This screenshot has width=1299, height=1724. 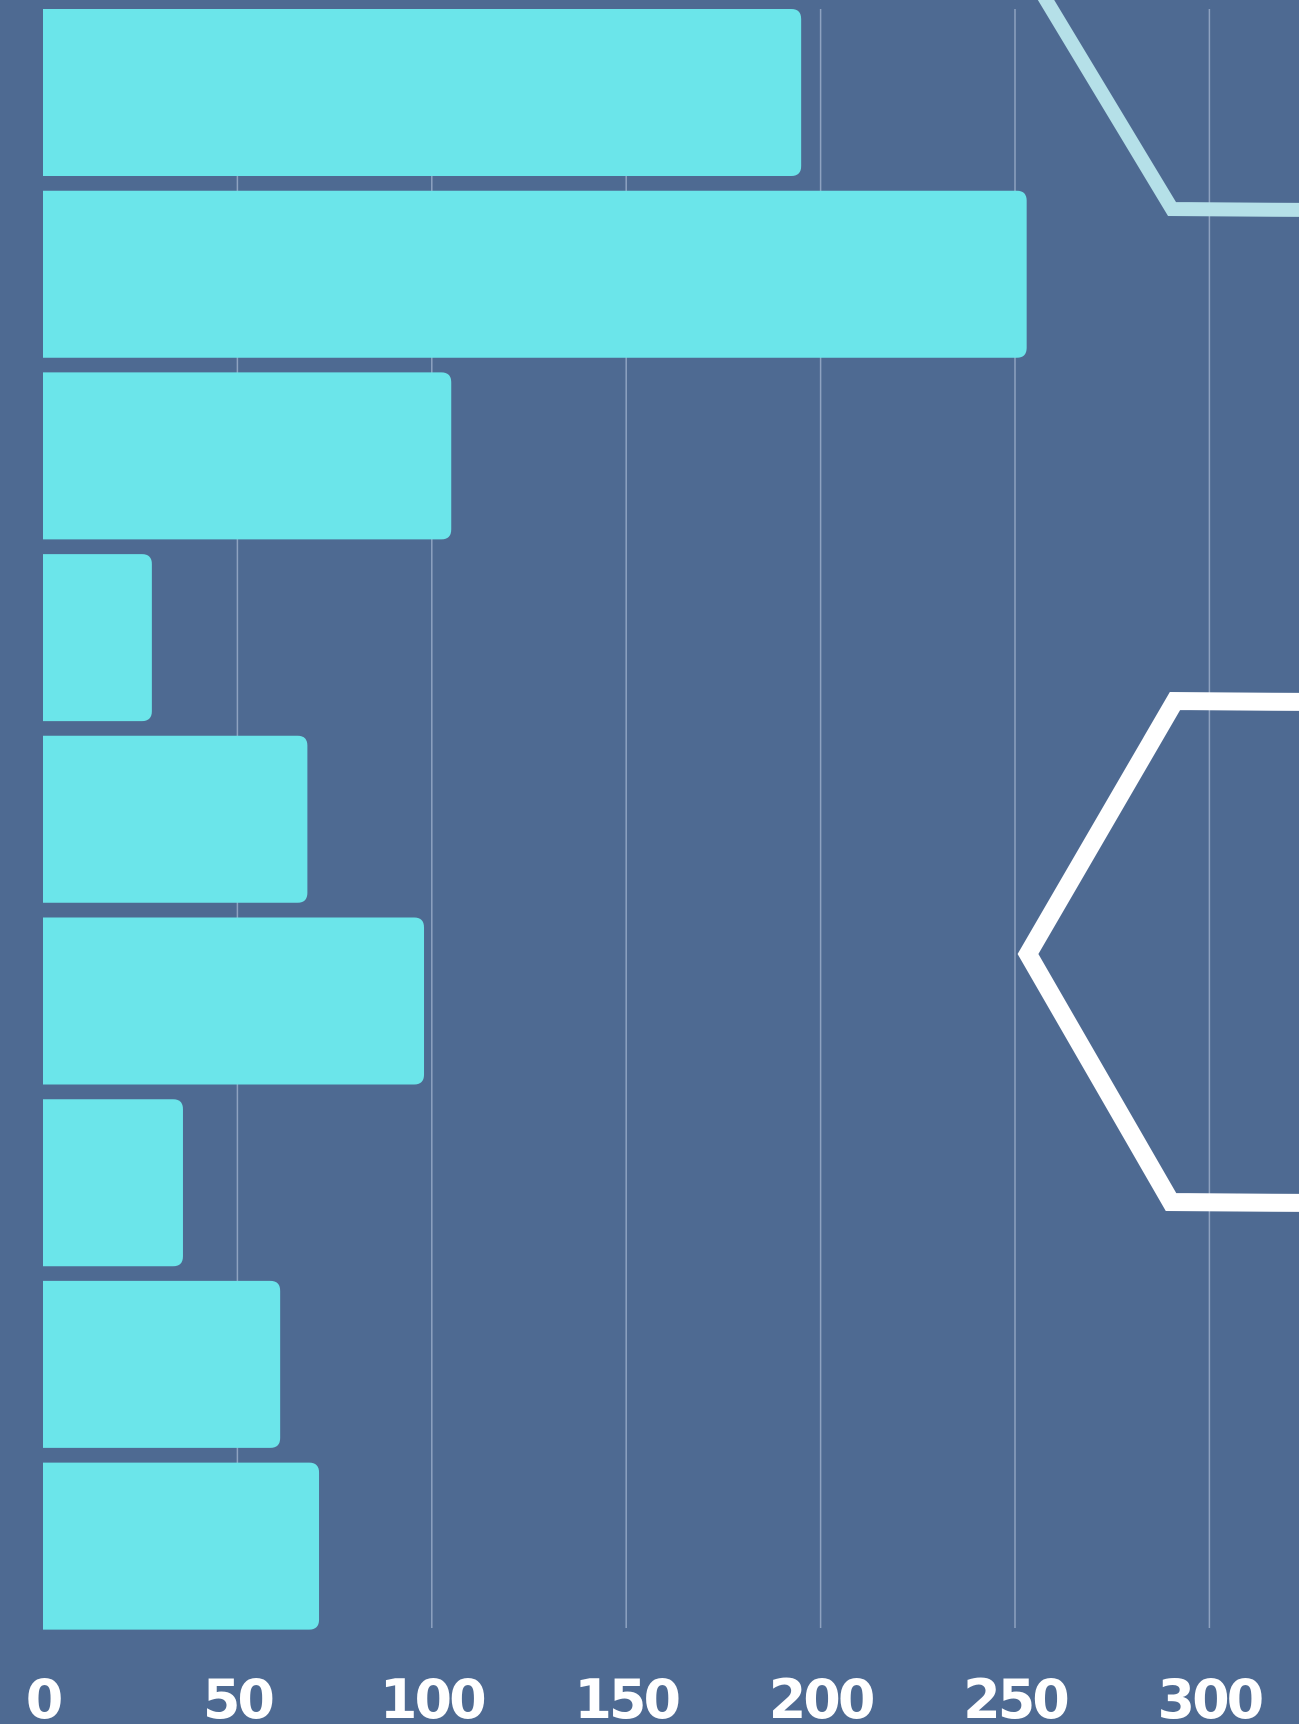 I want to click on x-tick-label: 50, so click(x=238, y=1696).